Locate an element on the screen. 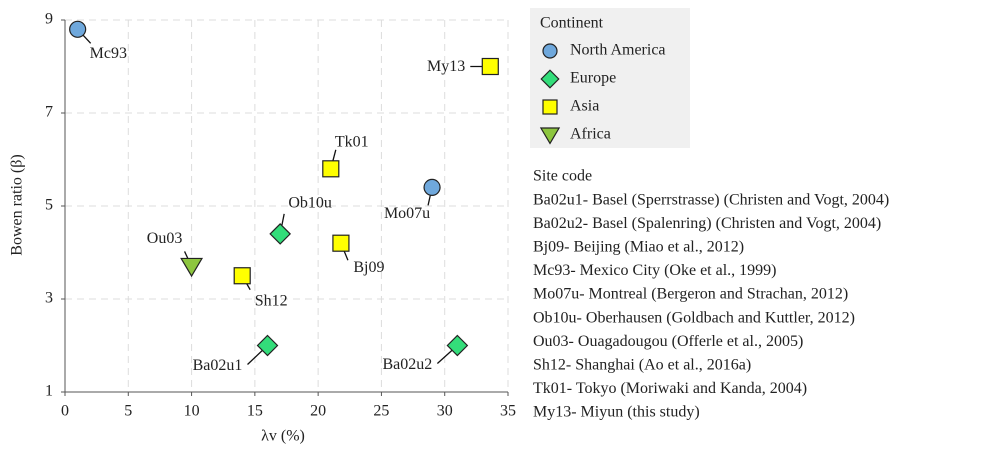  x-tick-label: 35 is located at coordinates (508, 411).